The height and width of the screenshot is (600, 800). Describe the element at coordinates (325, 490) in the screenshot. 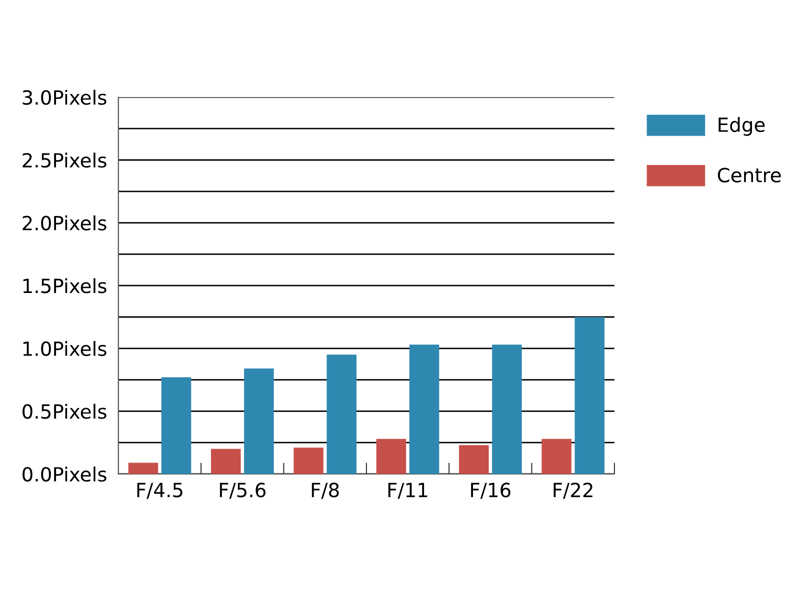

I see `x-tick-label: F/8` at that location.